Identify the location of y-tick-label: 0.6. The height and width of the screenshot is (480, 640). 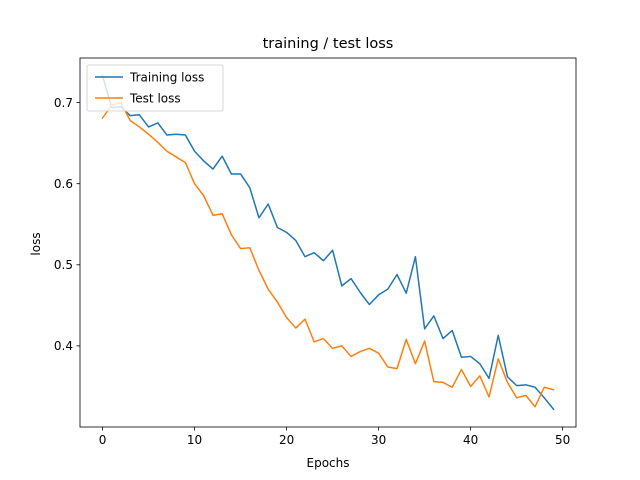
(63, 184).